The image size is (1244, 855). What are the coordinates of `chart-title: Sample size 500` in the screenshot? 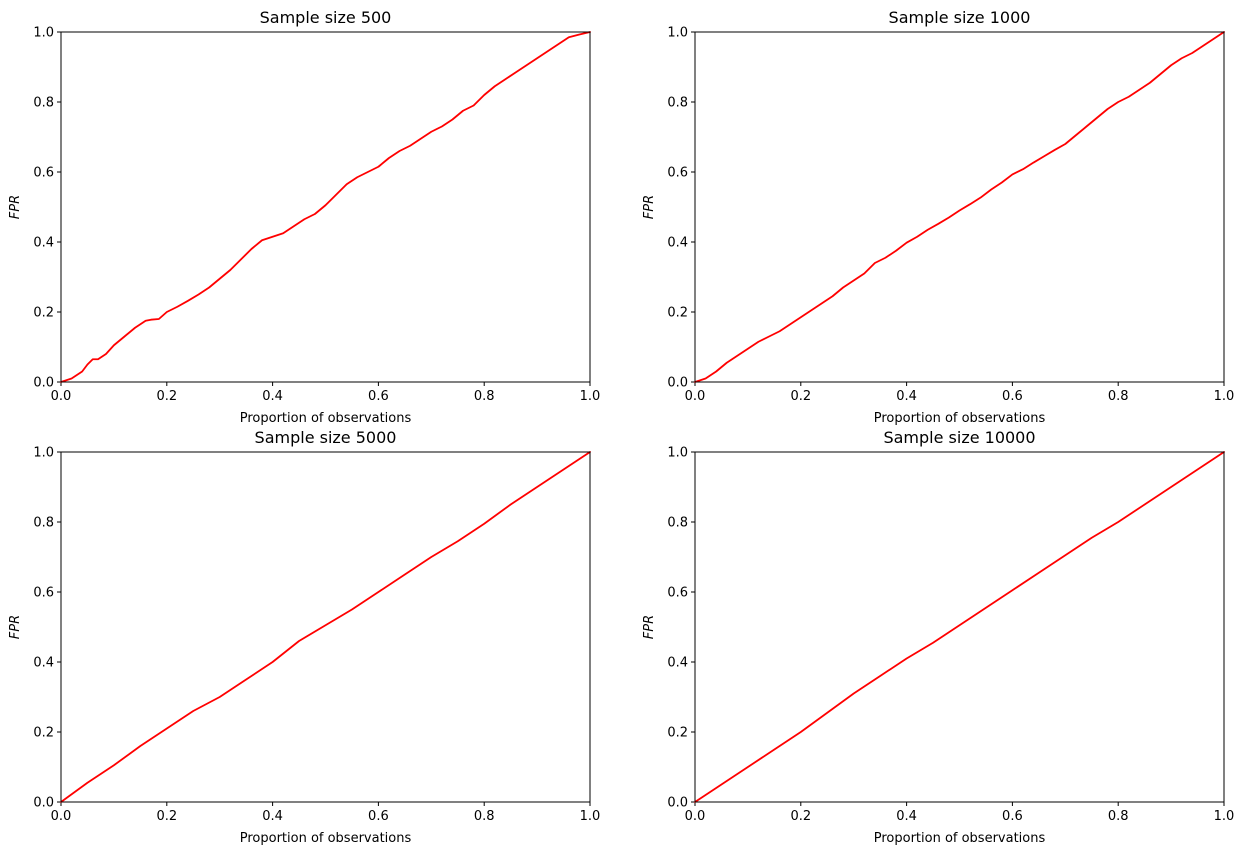 It's located at (326, 17).